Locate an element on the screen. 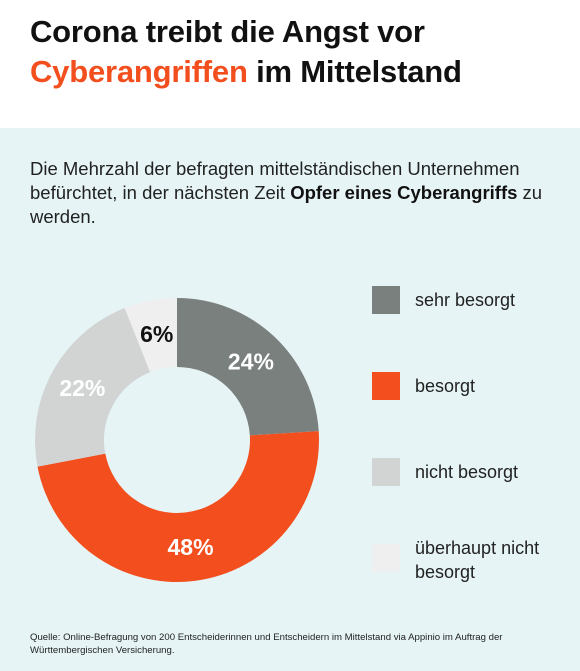 Image resolution: width=580 pixels, height=671 pixels. donut-slice-sehr-besorgt is located at coordinates (248, 367).